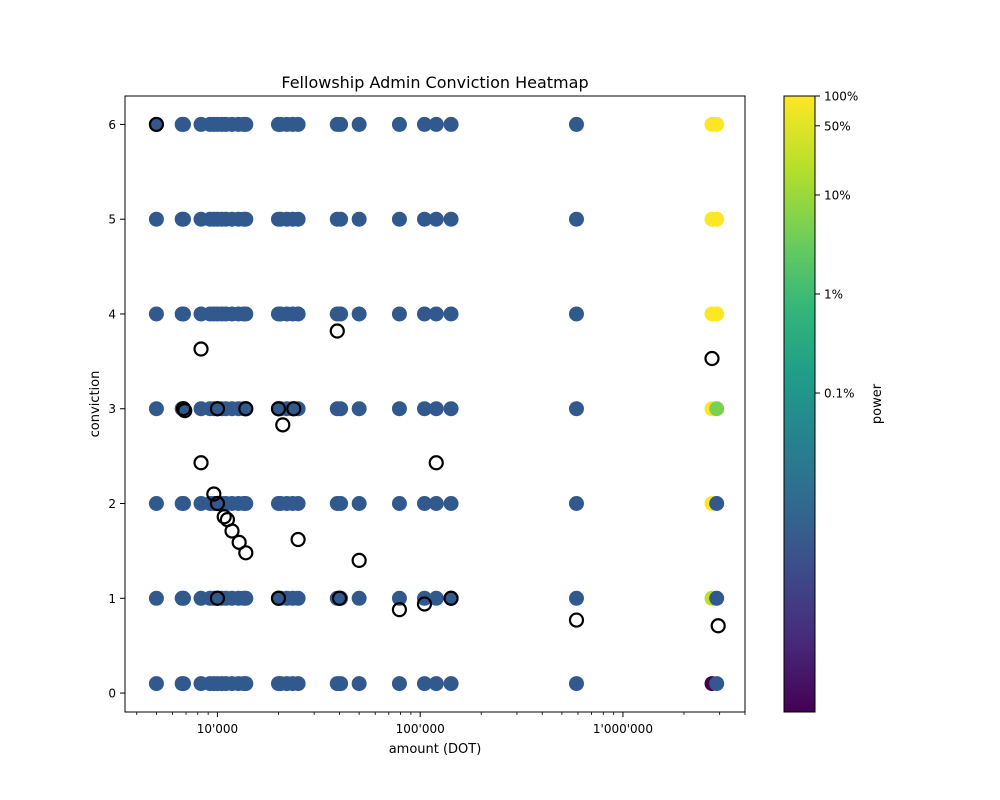 The width and height of the screenshot is (1000, 800). I want to click on colorbar-tick-label: 50%, so click(837, 126).